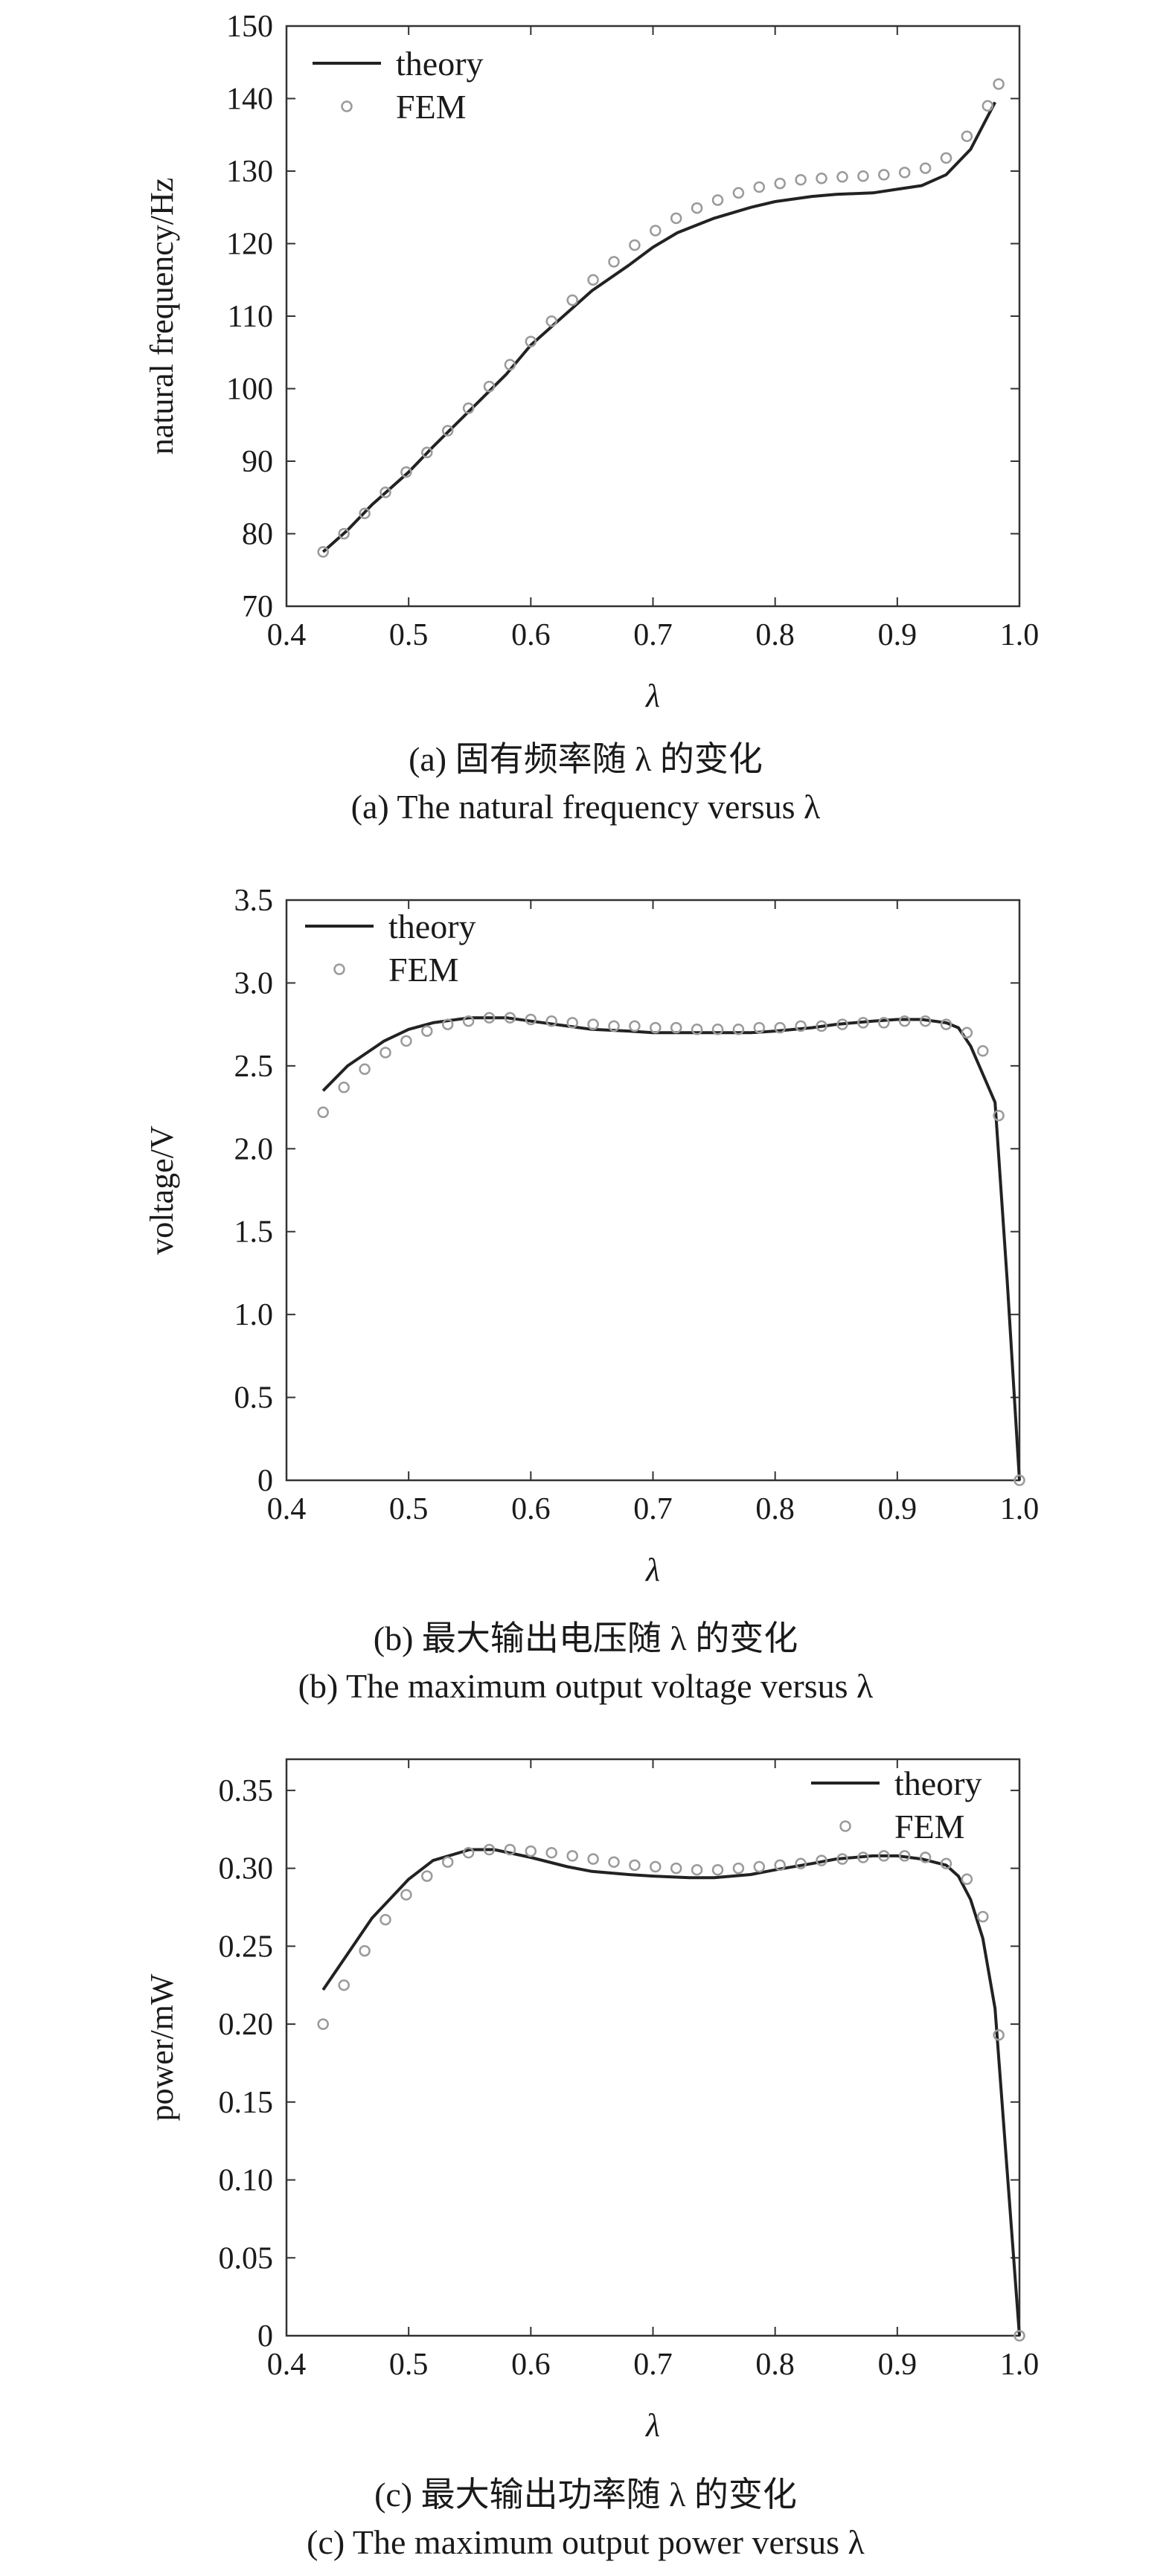 The height and width of the screenshot is (2576, 1172). I want to click on y-tick-label: 1.5, so click(254, 1232).